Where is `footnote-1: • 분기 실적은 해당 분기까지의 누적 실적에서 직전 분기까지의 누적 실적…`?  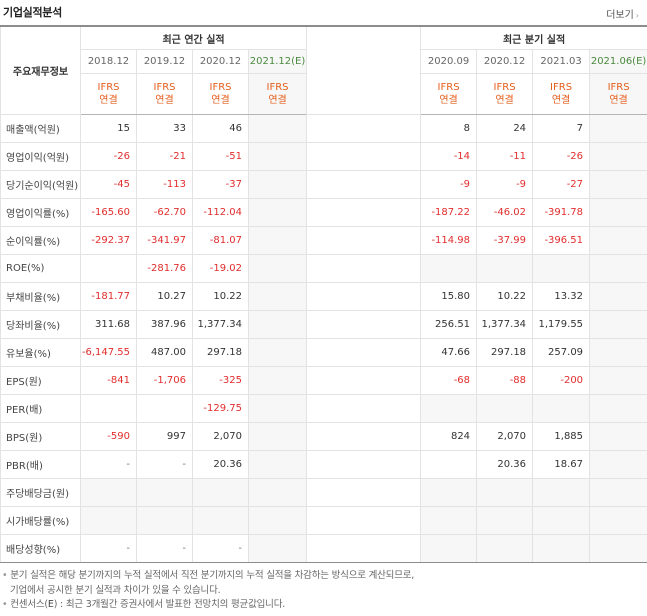
footnote-1: • 분기 실적은 해당 분기까지의 누적 실적에서 직전 분기까지의 누적 실적… is located at coordinates (208, 576).